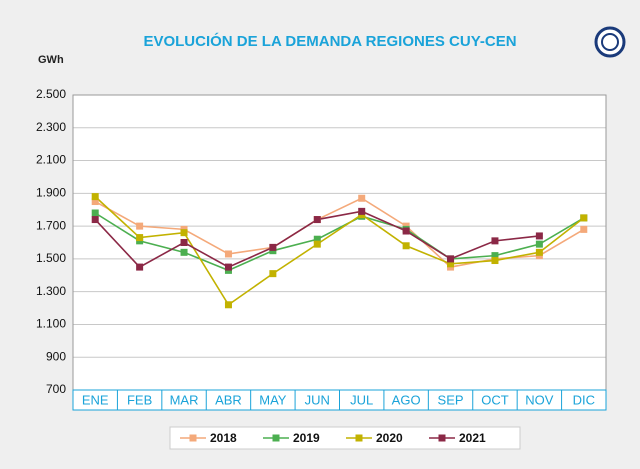 This screenshot has height=469, width=640. Describe the element at coordinates (306, 438) in the screenshot. I see `legend-label: 2019` at that location.